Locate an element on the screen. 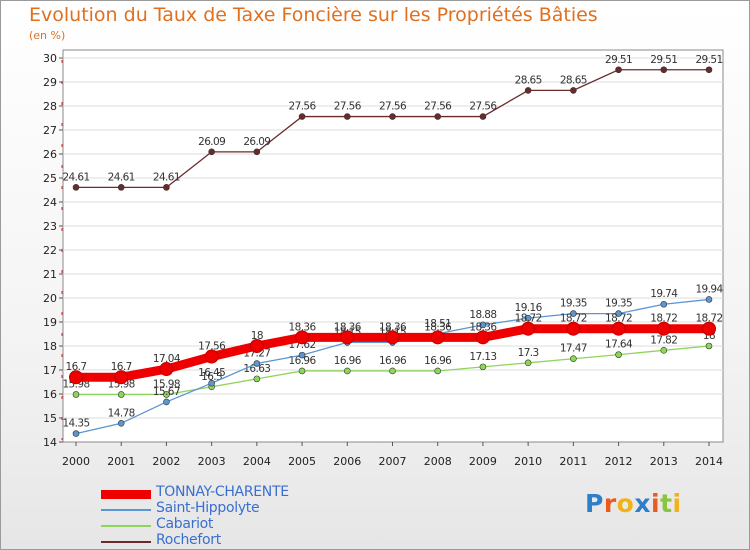 The image size is (750, 550). y-tick-label: 17 is located at coordinates (50, 370).